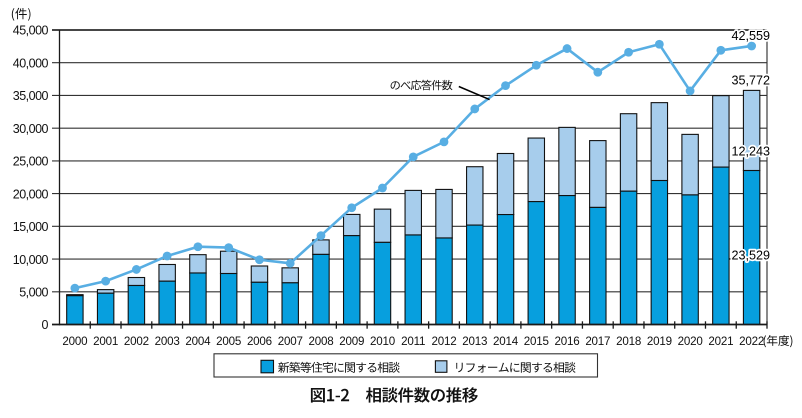  What do you see at coordinates (259, 341) in the screenshot?
I see `svg-text: 2006` at bounding box center [259, 341].